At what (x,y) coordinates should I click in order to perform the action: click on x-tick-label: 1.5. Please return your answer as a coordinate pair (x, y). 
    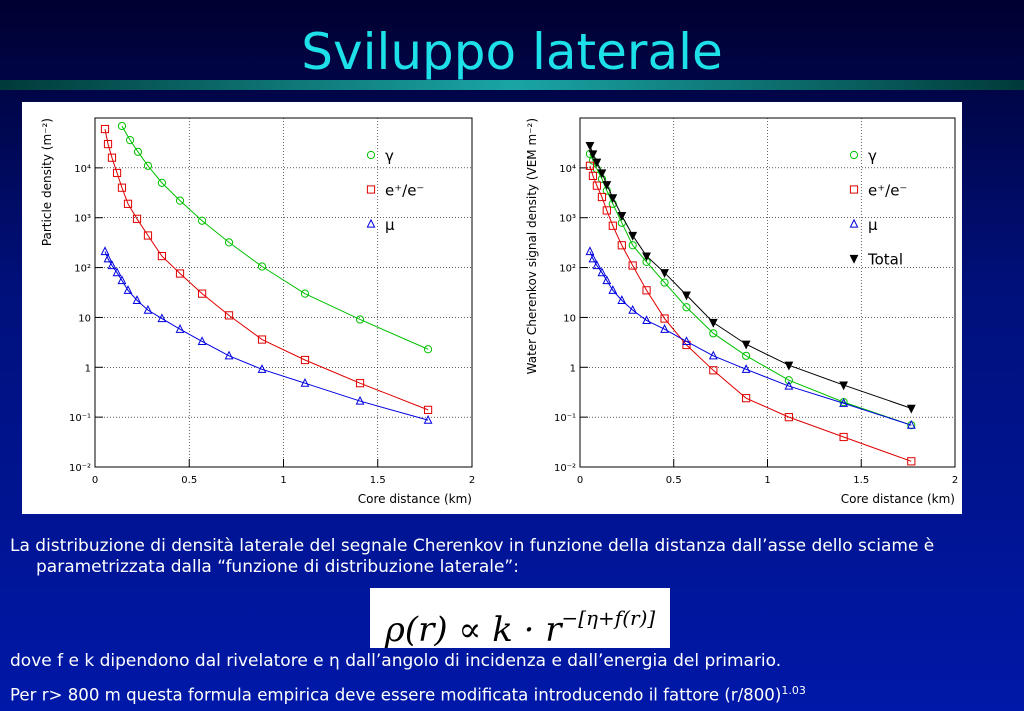
    Looking at the image, I should click on (861, 480).